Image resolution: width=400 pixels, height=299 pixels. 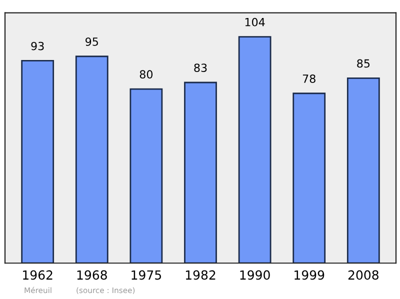 I want to click on x-tick-label: 1975, so click(x=147, y=275).